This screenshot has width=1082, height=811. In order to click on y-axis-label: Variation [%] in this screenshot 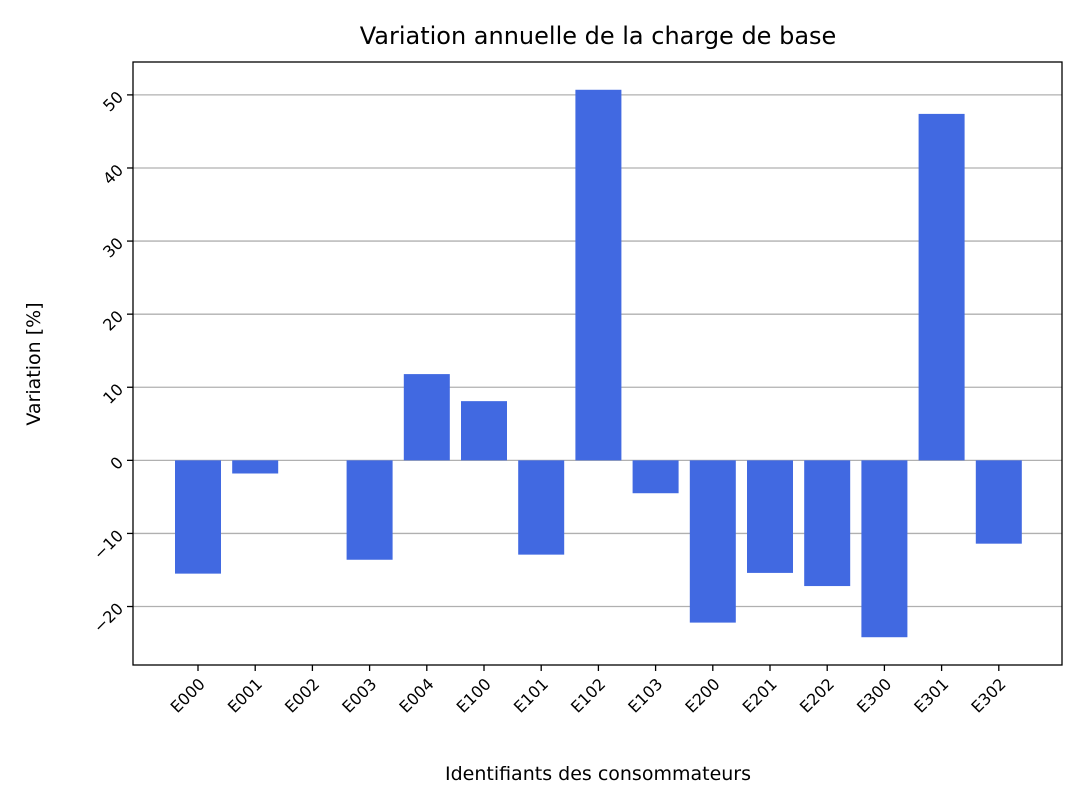, I will do `click(34, 363)`.